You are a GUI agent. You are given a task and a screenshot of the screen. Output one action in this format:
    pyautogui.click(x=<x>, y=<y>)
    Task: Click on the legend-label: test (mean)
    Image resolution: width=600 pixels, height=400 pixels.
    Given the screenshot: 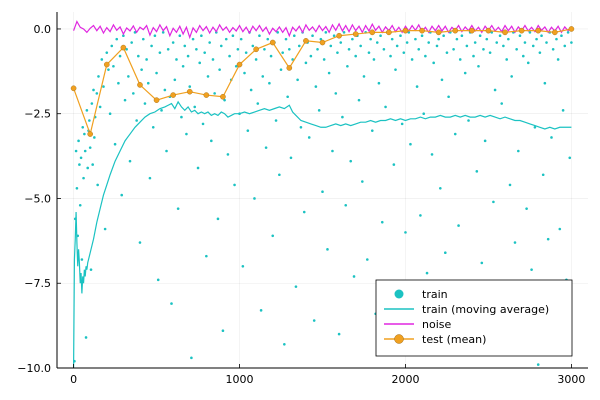 What is the action you would take?
    pyautogui.click(x=454, y=339)
    